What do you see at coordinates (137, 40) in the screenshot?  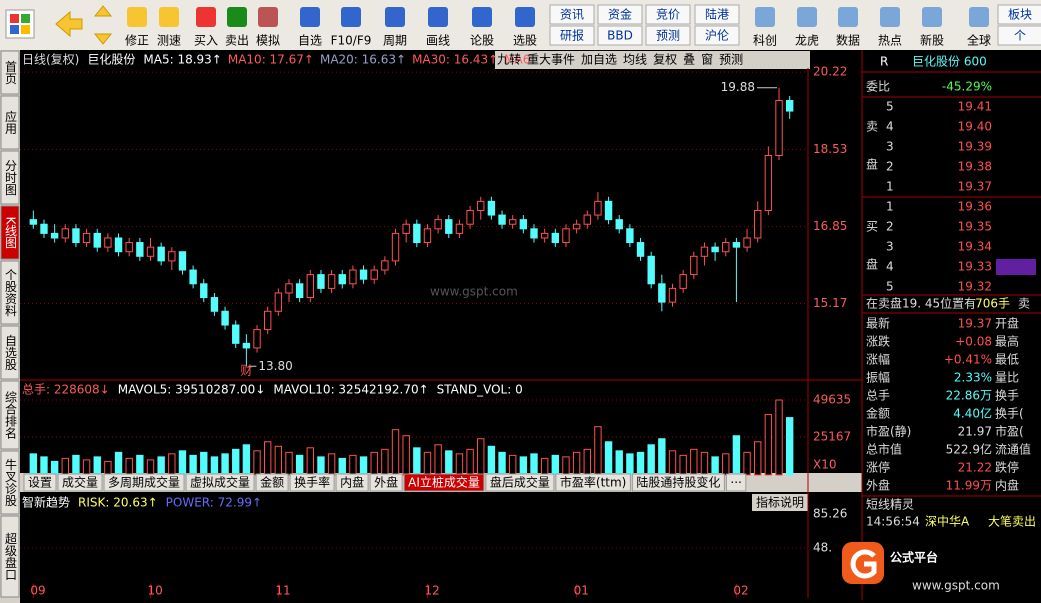 I see `tool-label: 修正` at bounding box center [137, 40].